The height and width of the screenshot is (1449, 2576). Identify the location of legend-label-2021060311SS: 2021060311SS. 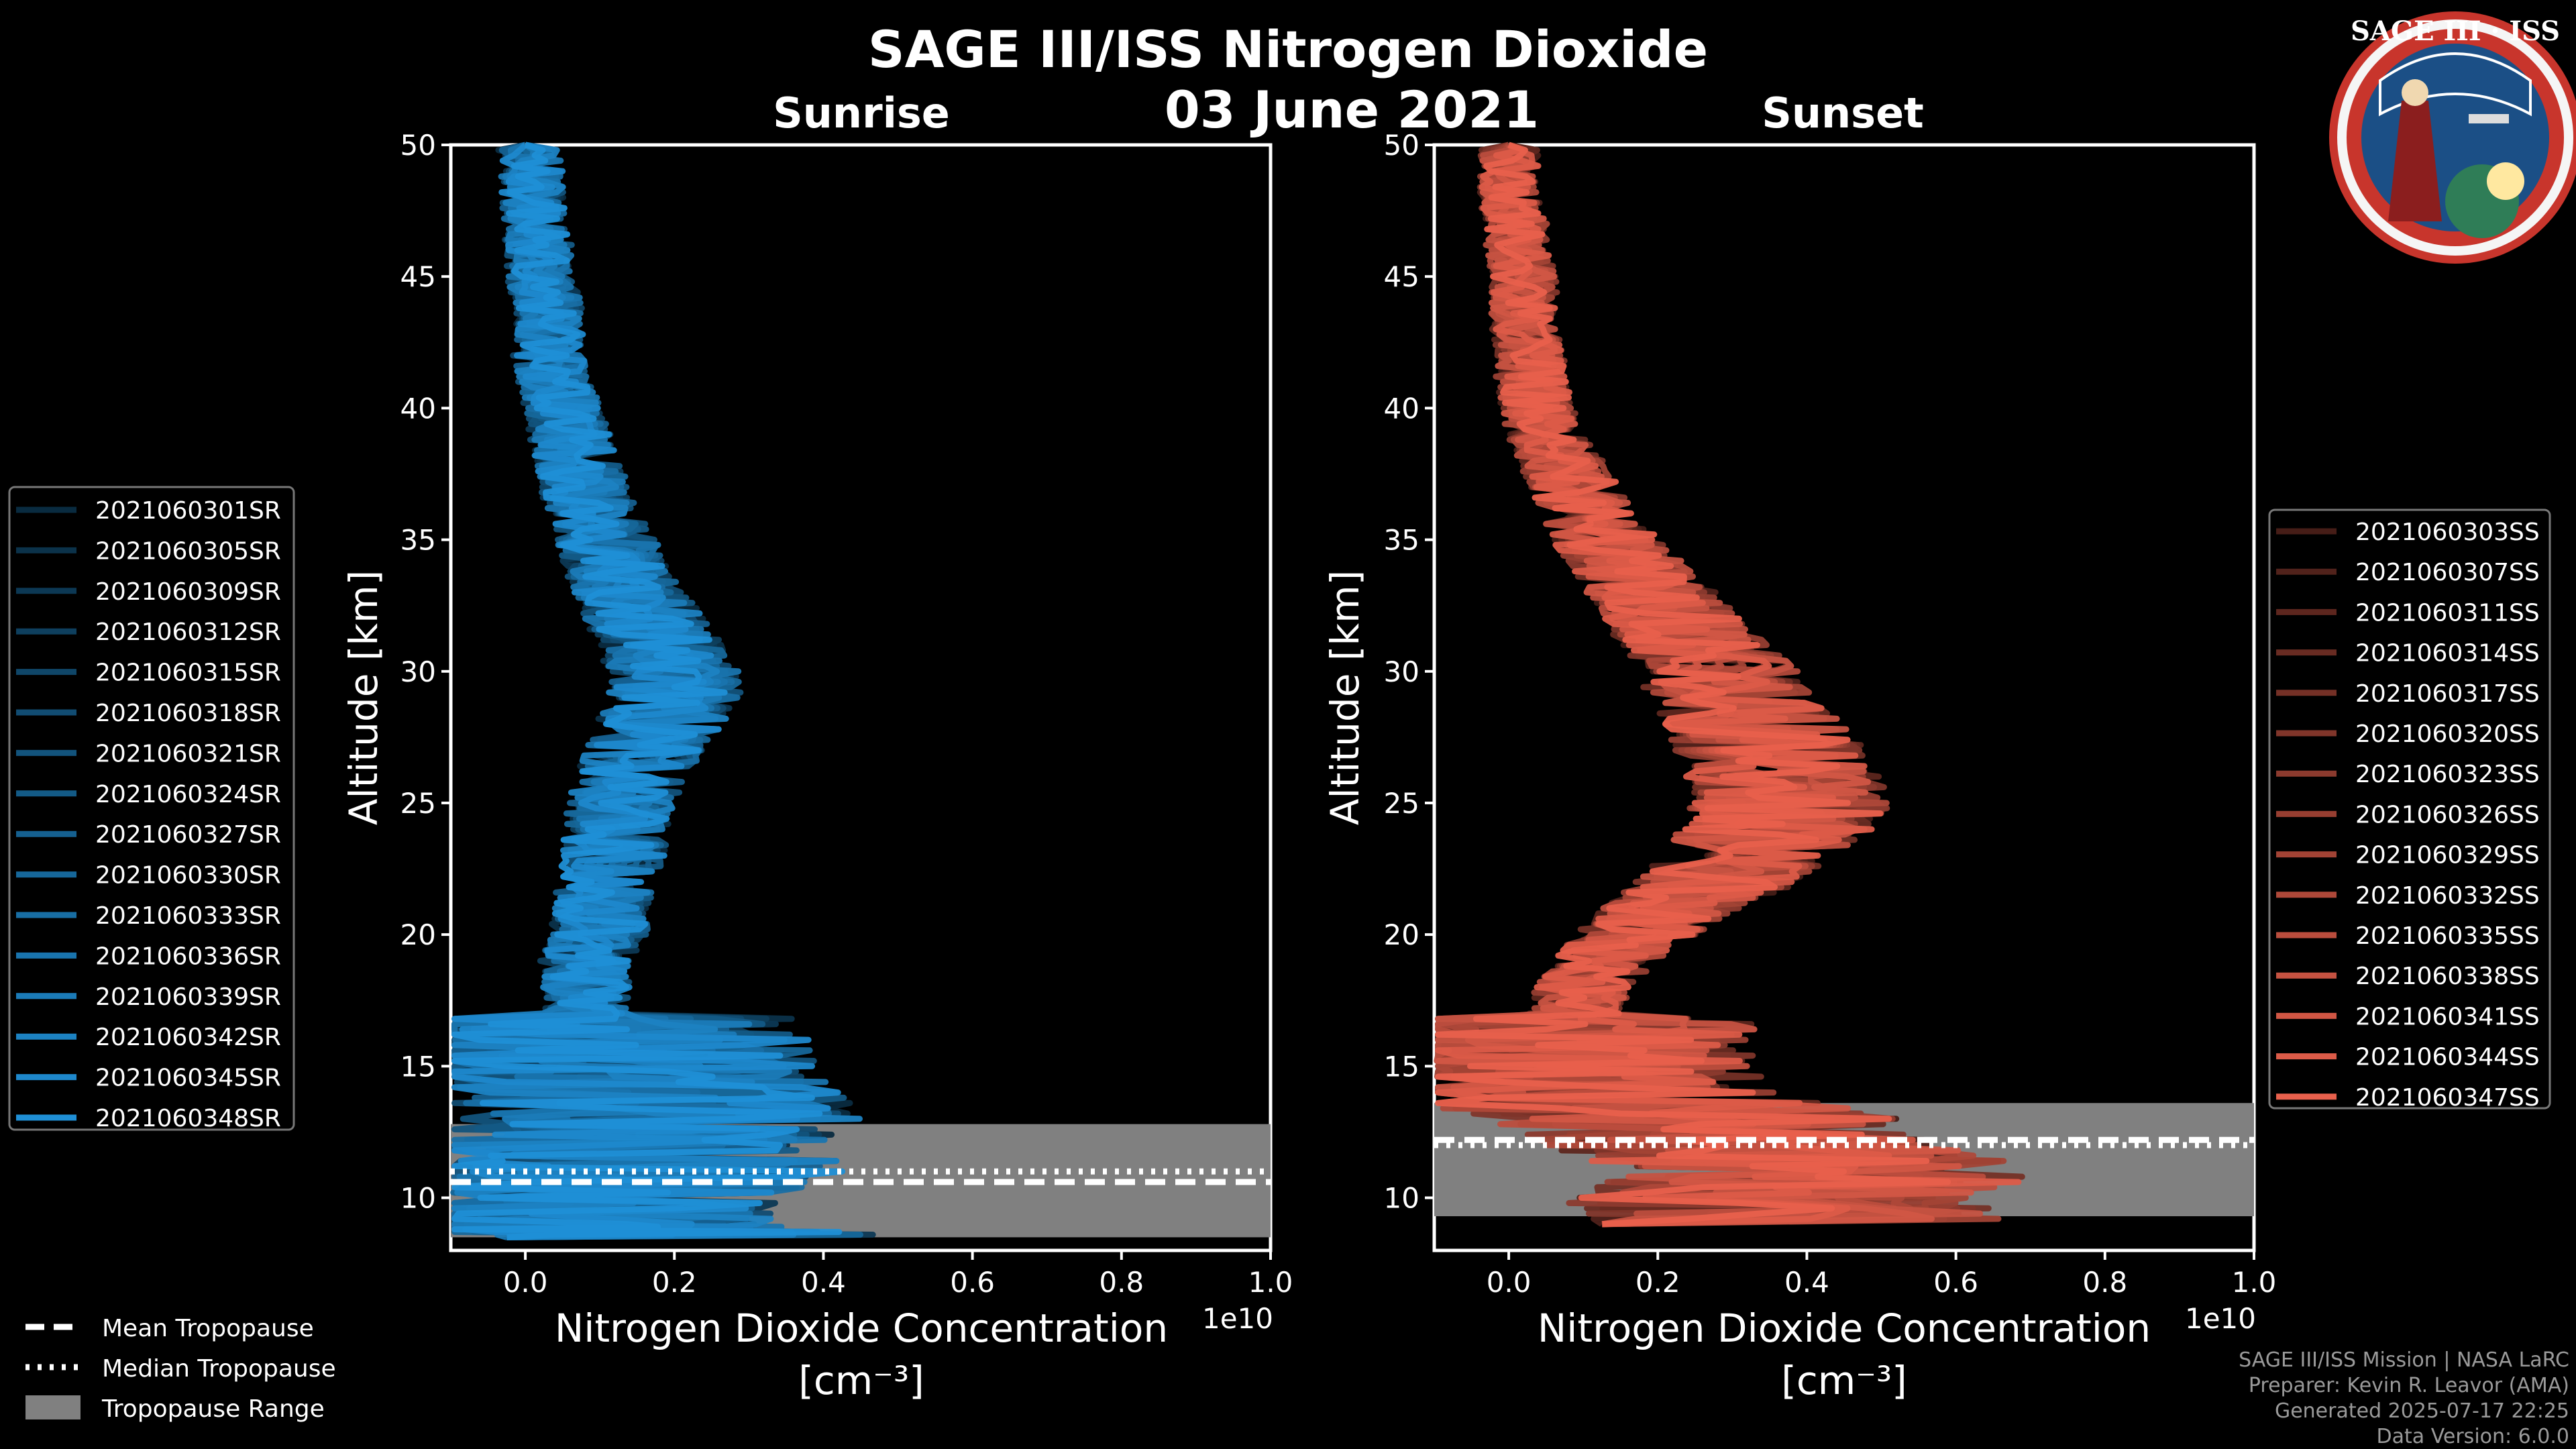
(2447, 613).